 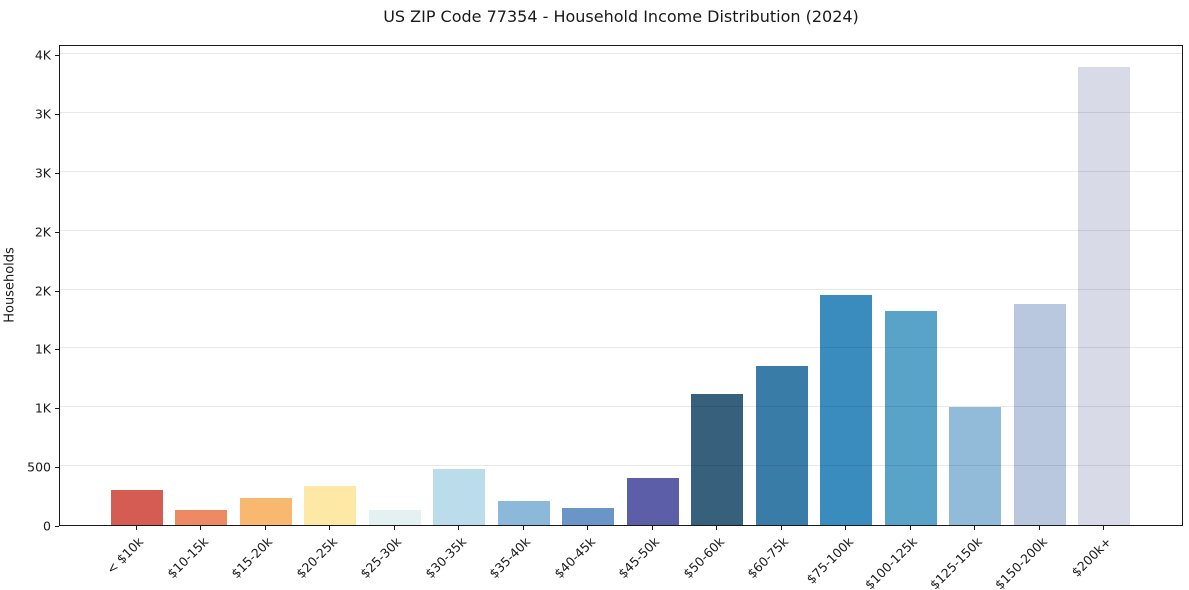 What do you see at coordinates (187, 558) in the screenshot?
I see `x-tick-label: $10-15k` at bounding box center [187, 558].